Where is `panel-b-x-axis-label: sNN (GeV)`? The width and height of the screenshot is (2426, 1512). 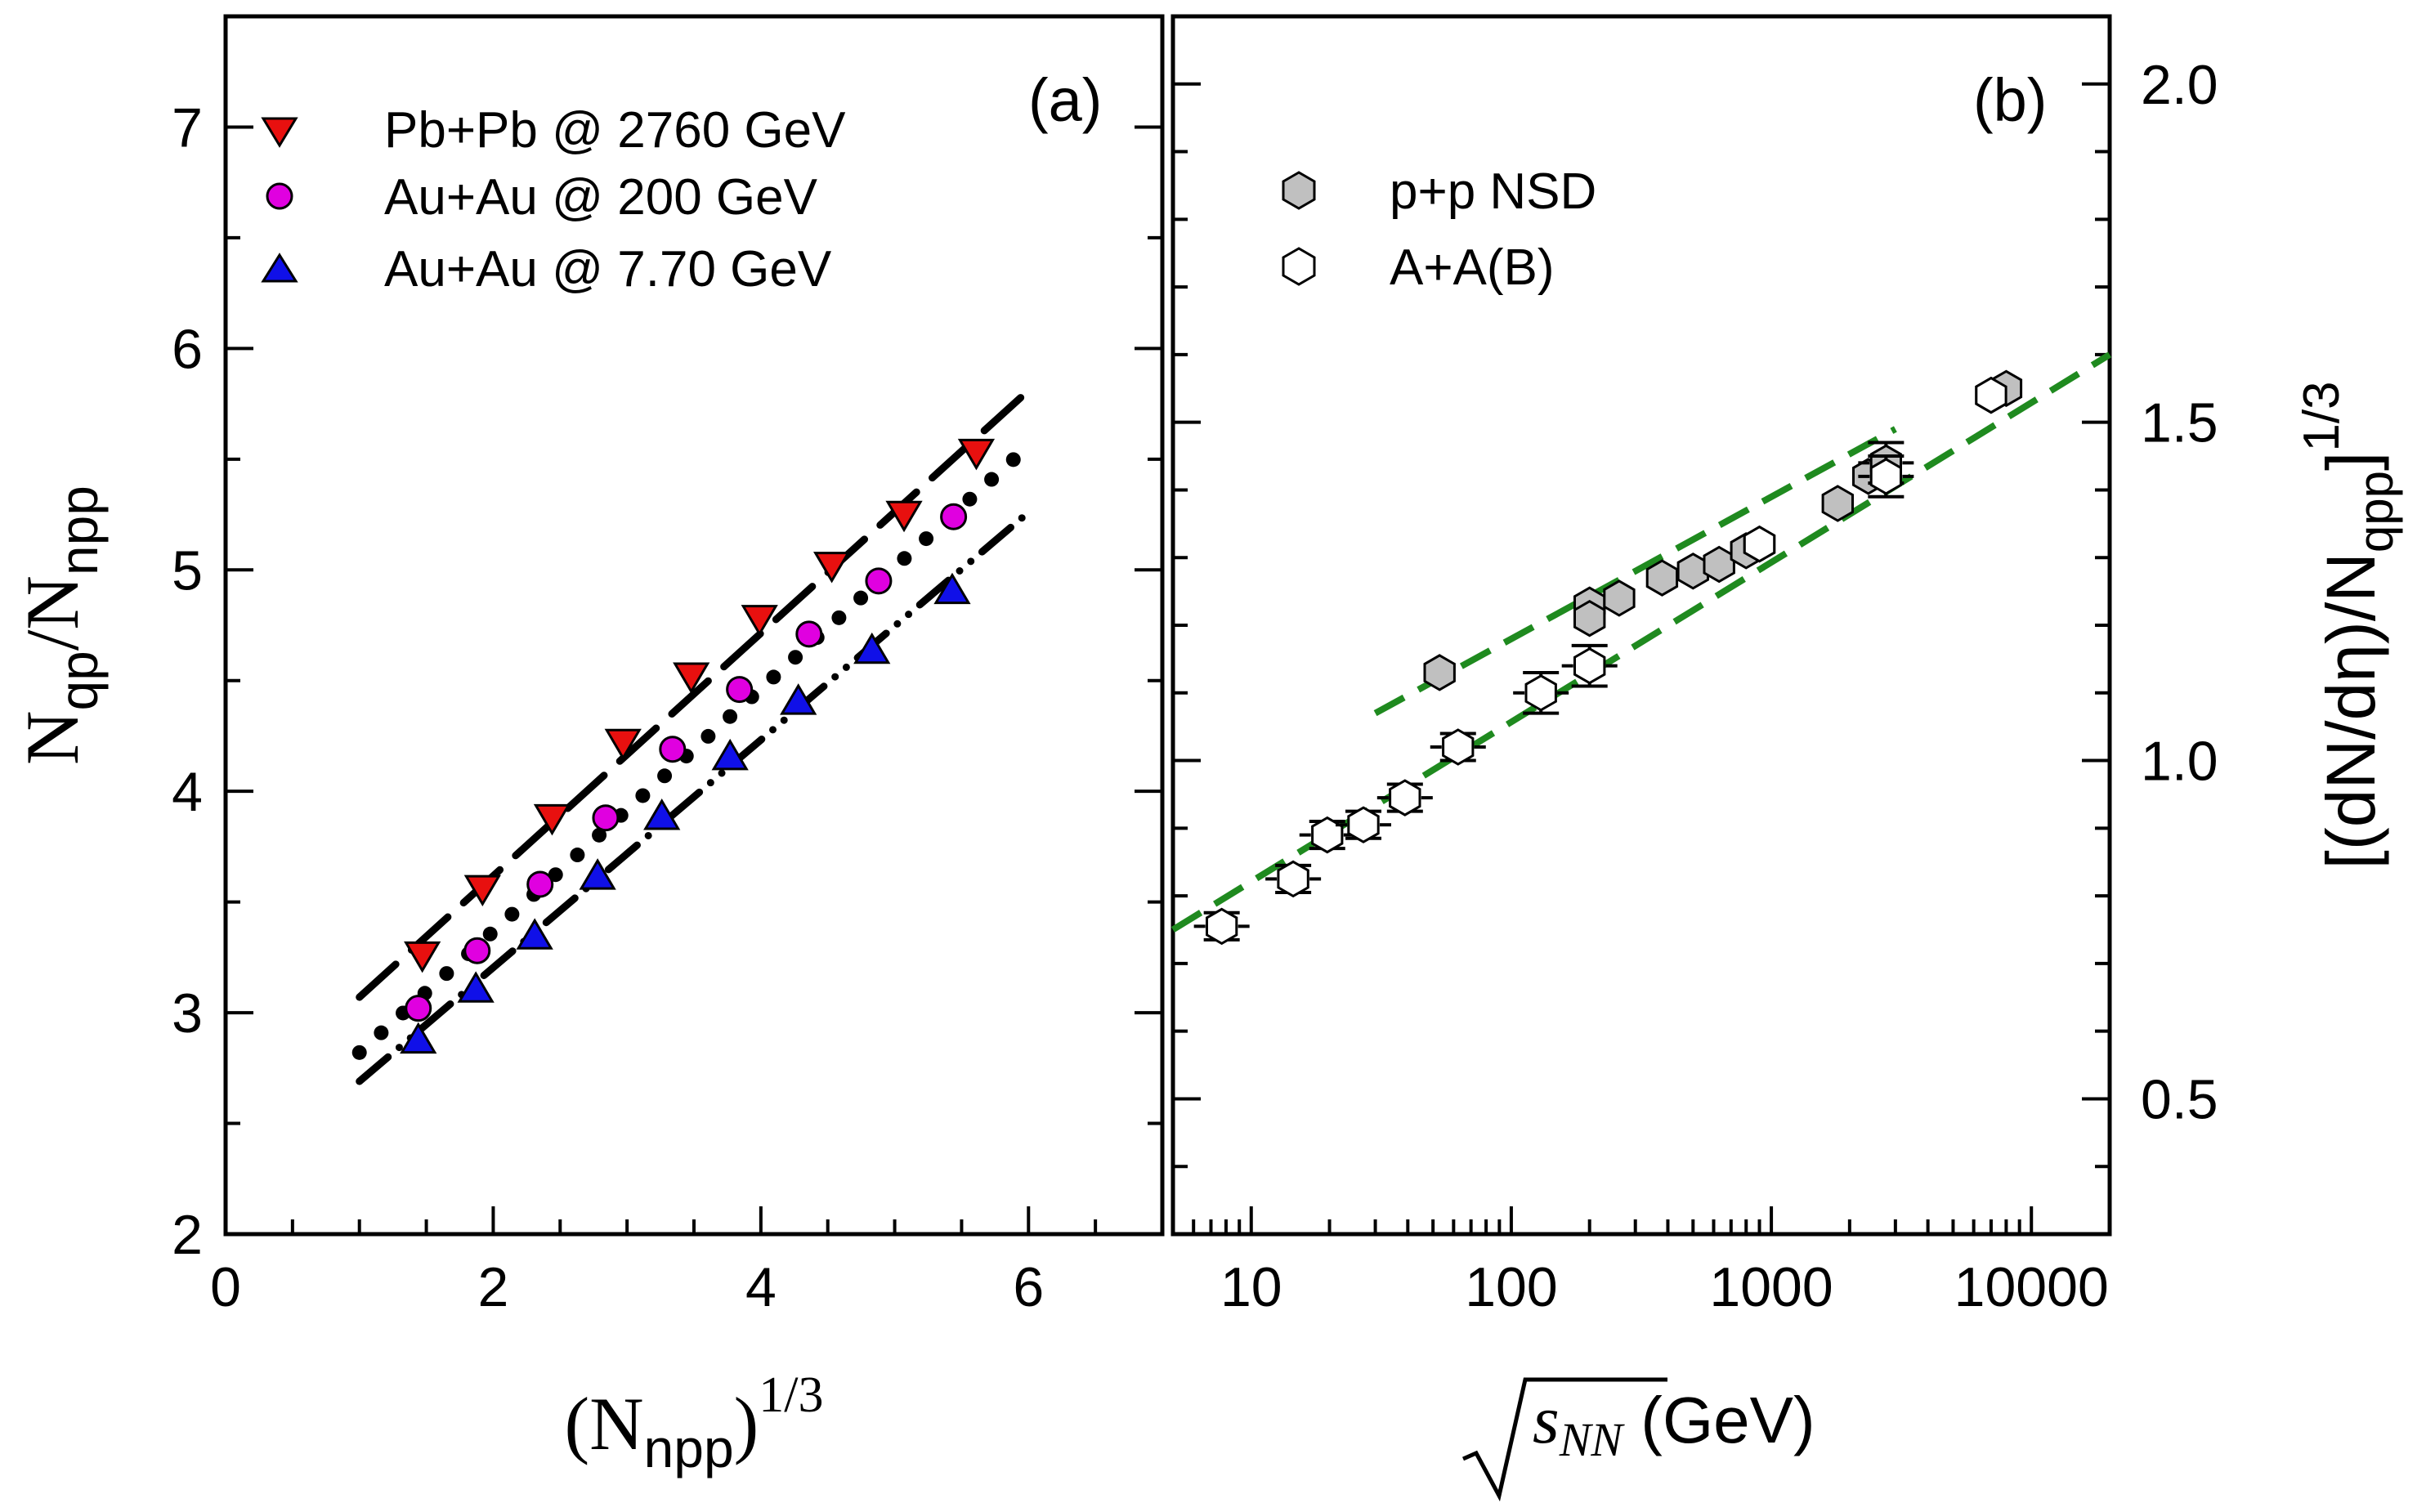 panel-b-x-axis-label: sNN (GeV) is located at coordinates (1638, 1439).